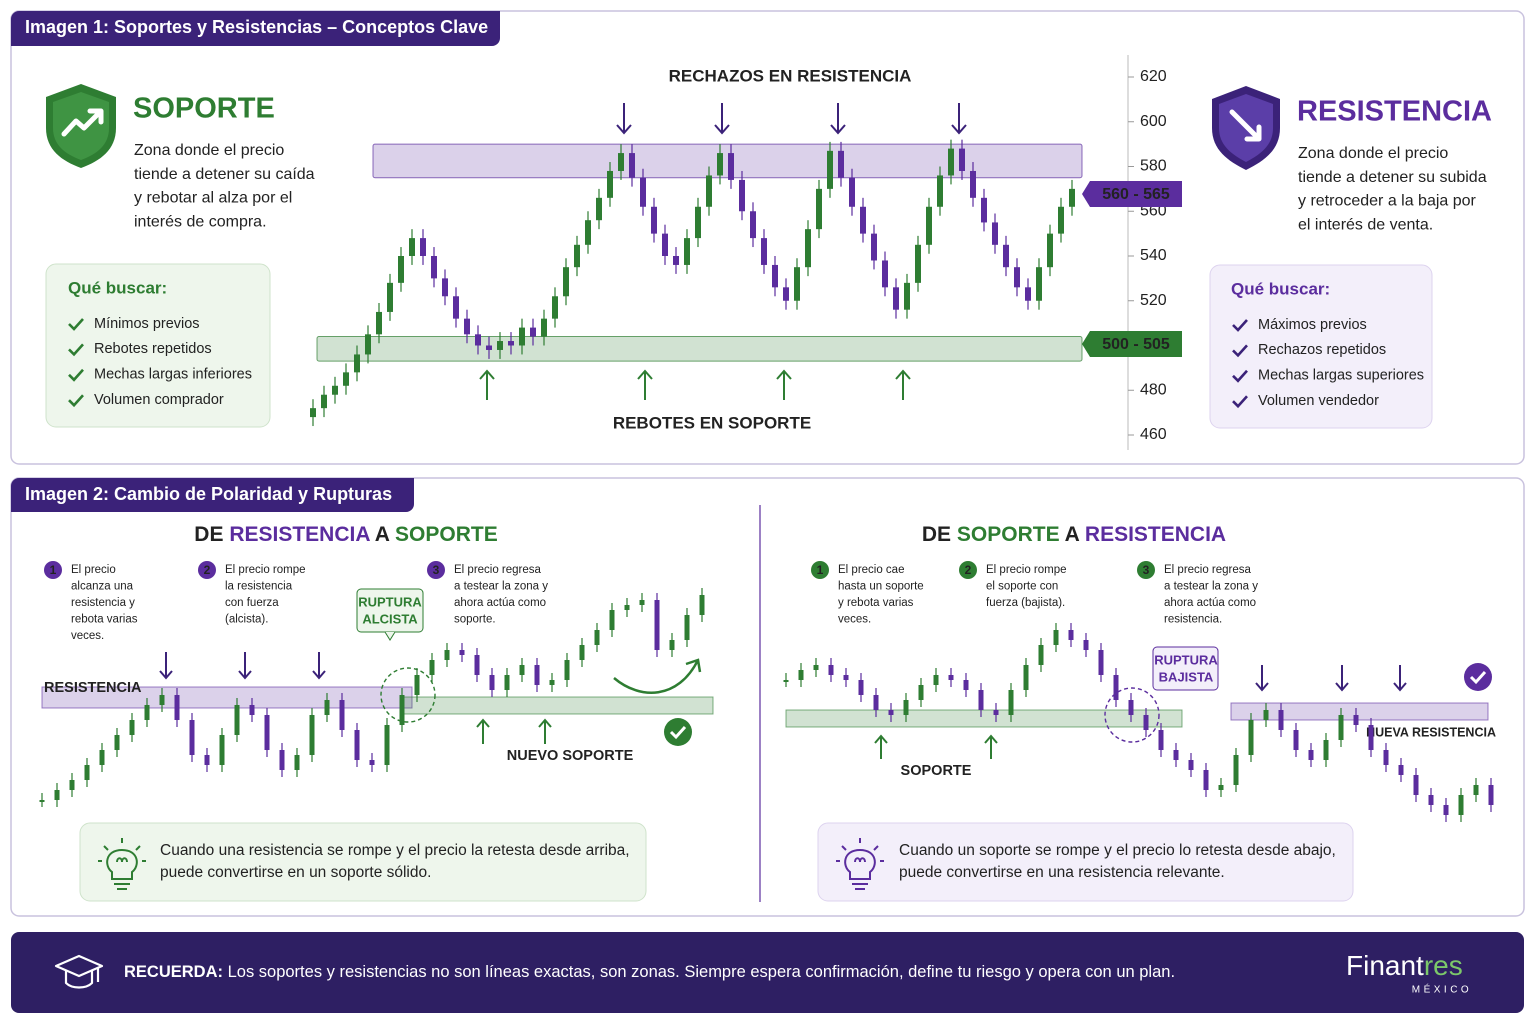 Image resolution: width=1536 pixels, height=1024 pixels. I want to click on support-icon, so click(81, 126).